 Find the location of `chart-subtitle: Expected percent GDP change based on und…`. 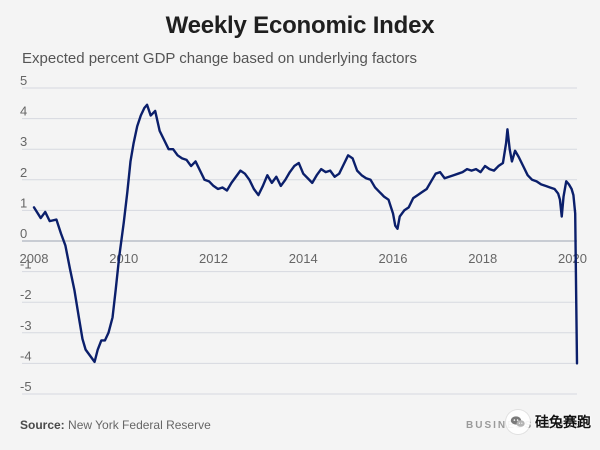

chart-subtitle: Expected percent GDP change based on und… is located at coordinates (219, 58).